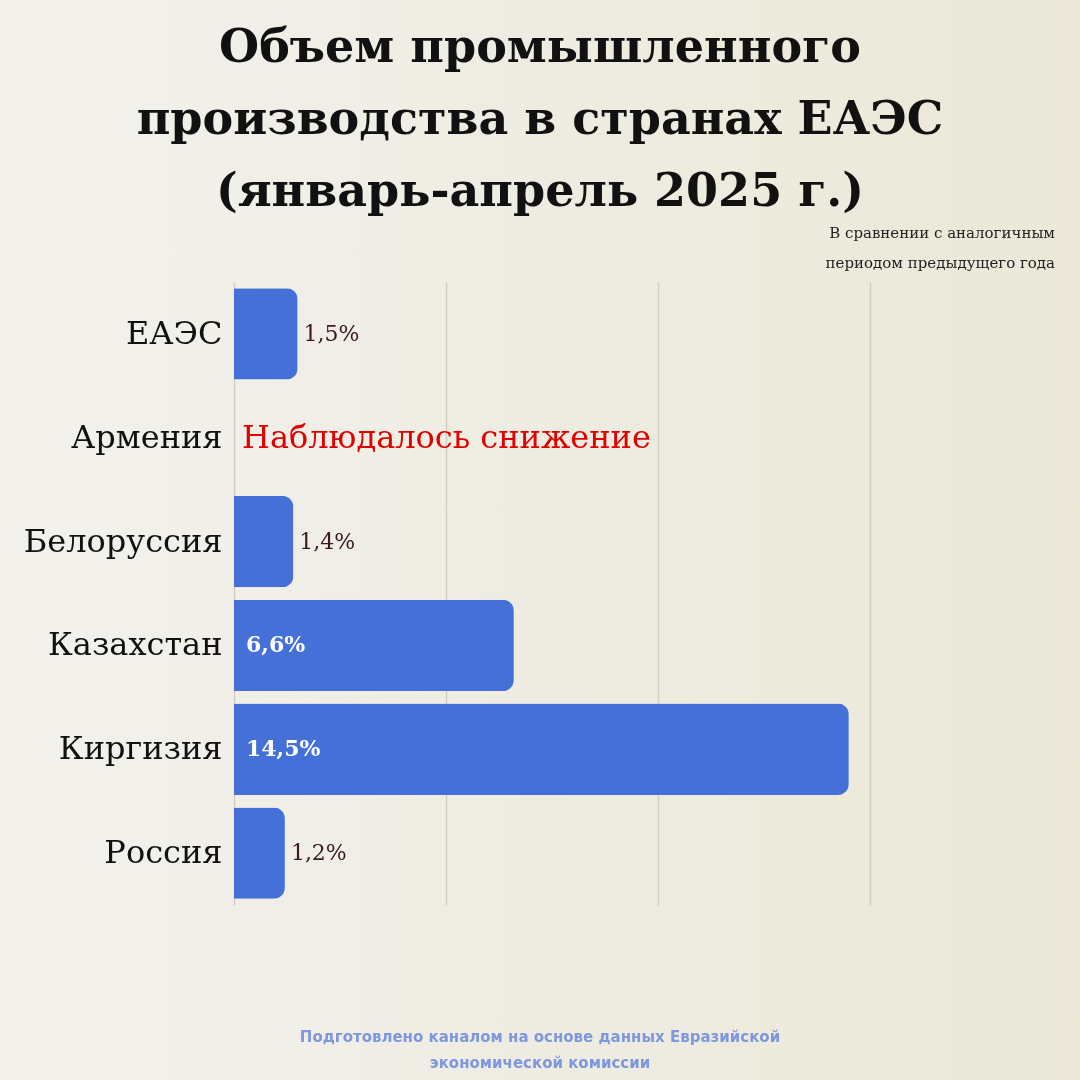 This screenshot has width=1080, height=1080. Describe the element at coordinates (327, 541) in the screenshot. I see `data-label: 1,4%` at that location.